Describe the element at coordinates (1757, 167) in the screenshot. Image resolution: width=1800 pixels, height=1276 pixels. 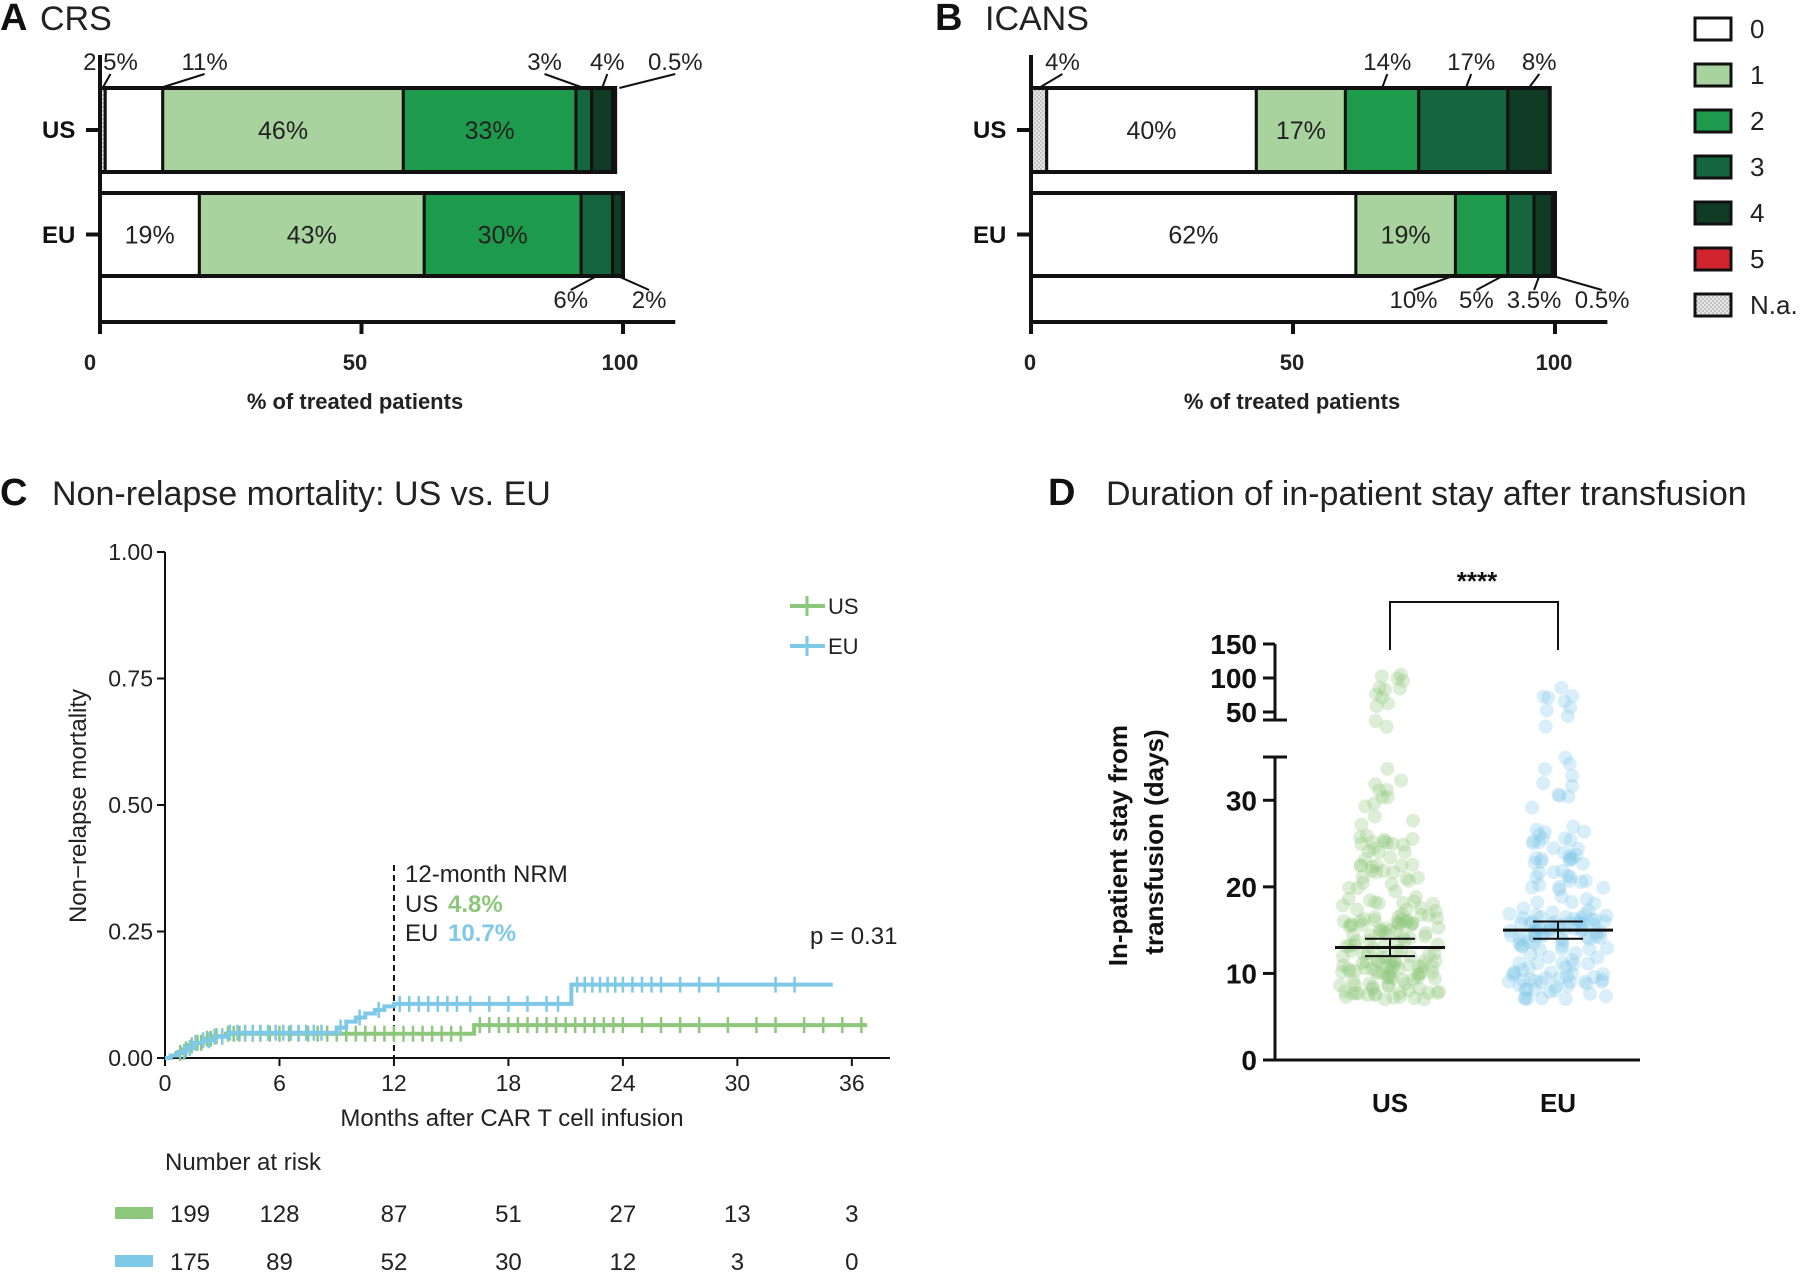
I see `legend-label-3: 3` at that location.